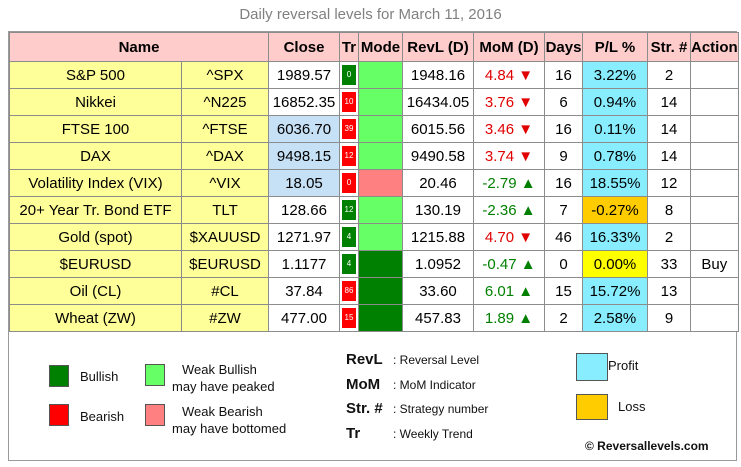 The width and height of the screenshot is (741, 467). I want to click on cell-symbol: ^SPX, so click(225, 75).